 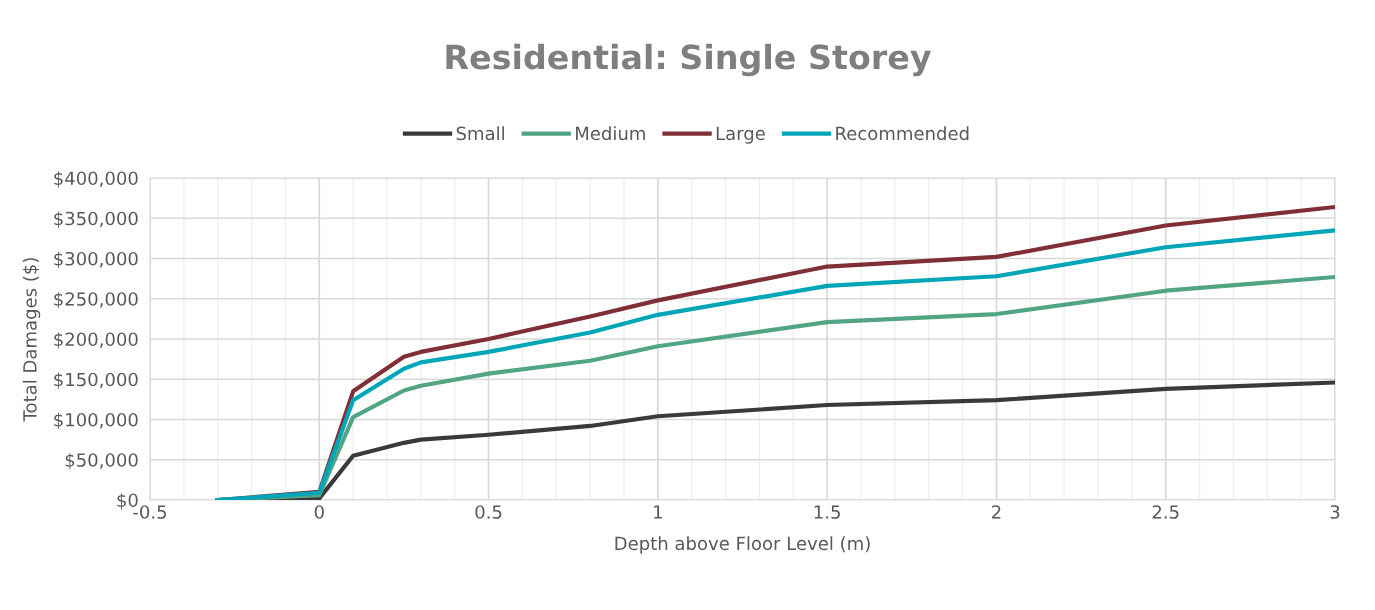 What do you see at coordinates (827, 512) in the screenshot?
I see `x-tick-label: 1.5` at bounding box center [827, 512].